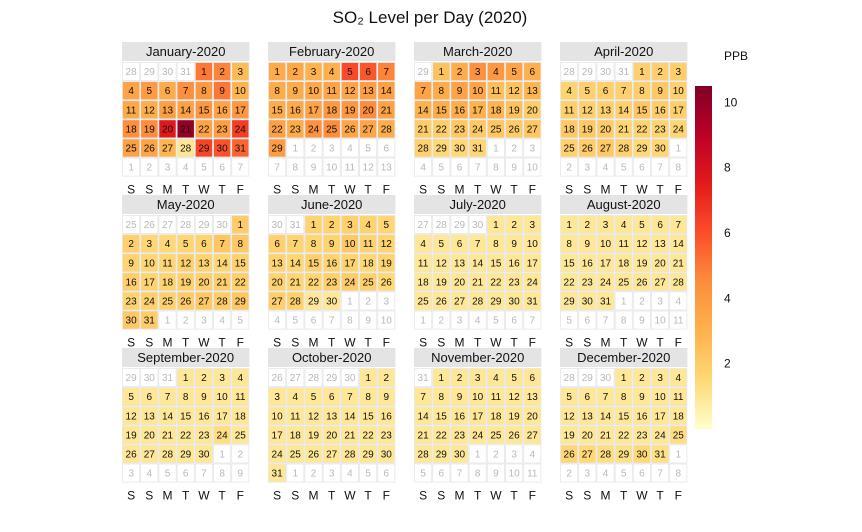  Describe the element at coordinates (460, 190) in the screenshot. I see `weekday-label: M` at that location.